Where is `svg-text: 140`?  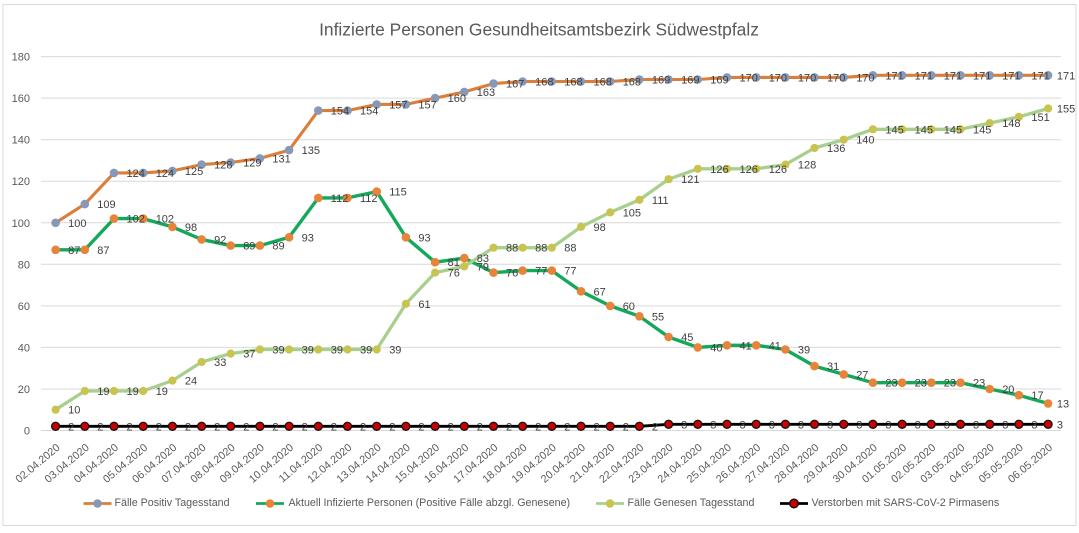
svg-text: 140 is located at coordinates (21, 141).